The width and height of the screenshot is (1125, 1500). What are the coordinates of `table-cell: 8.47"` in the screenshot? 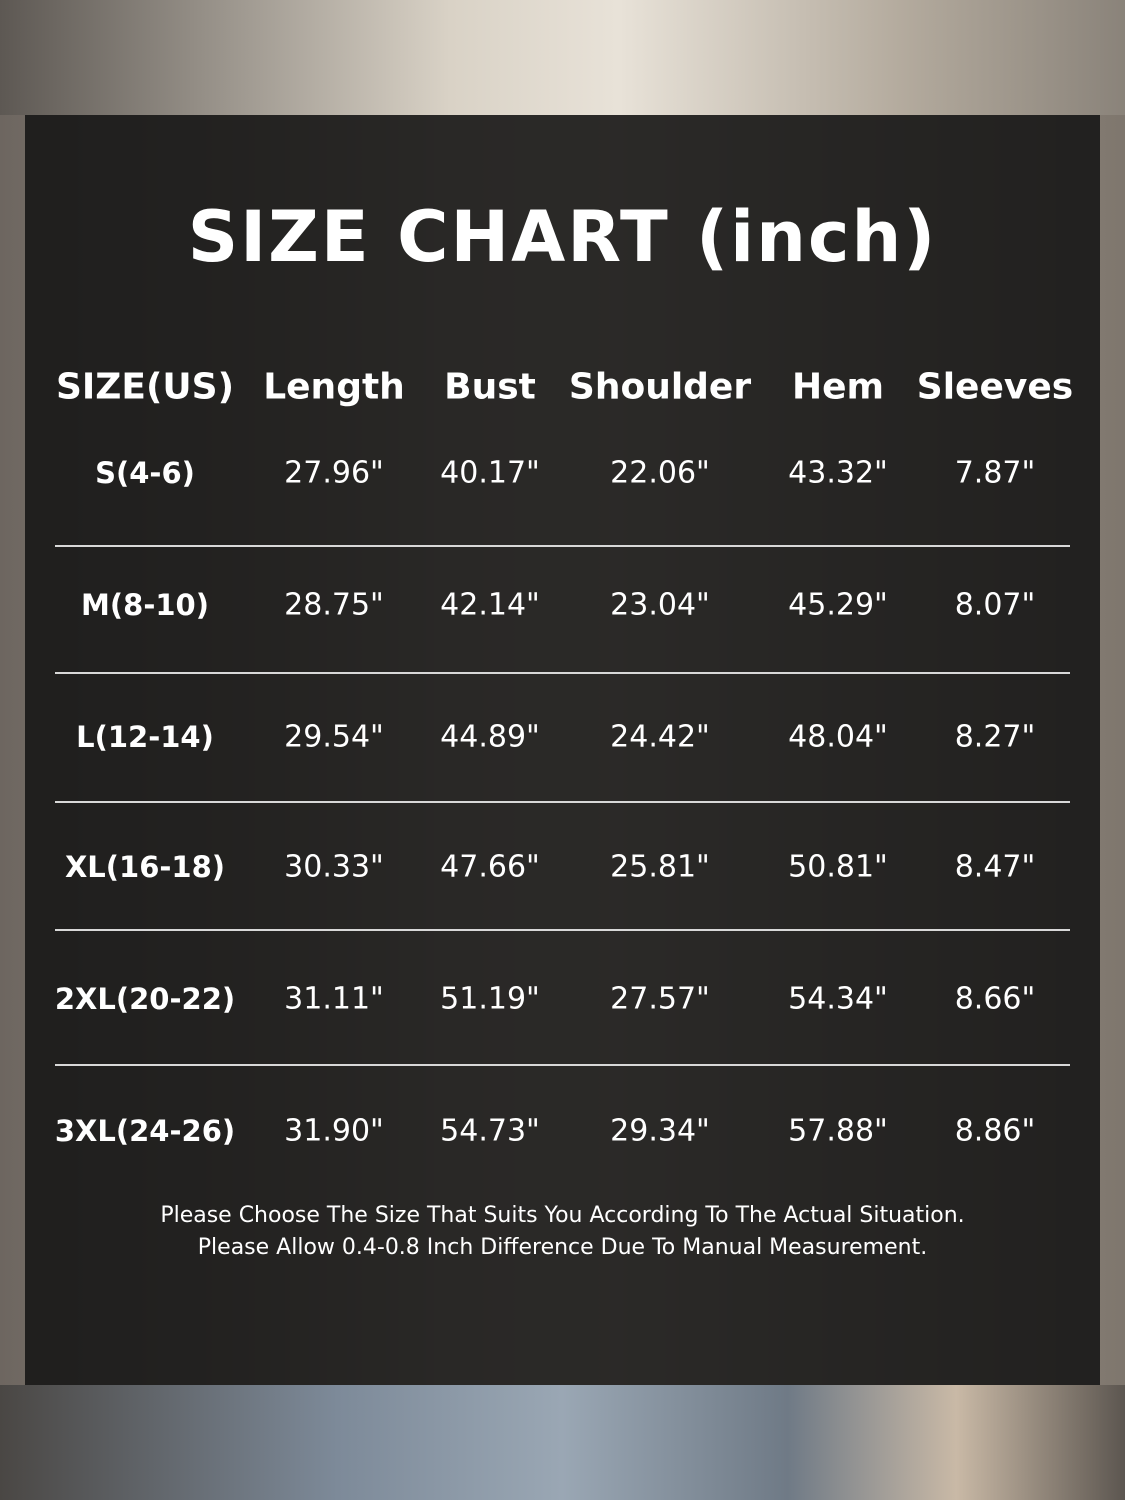 It's located at (995, 867).